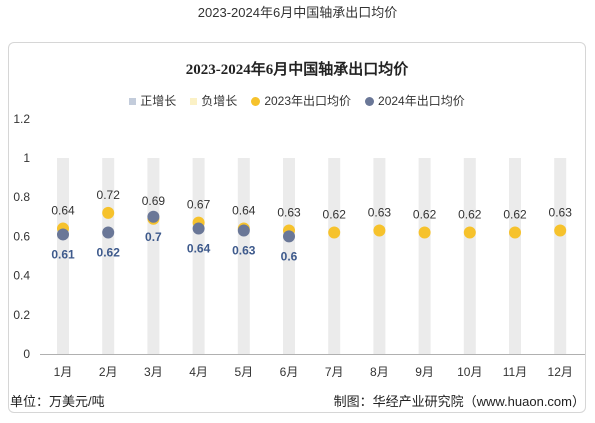 This screenshot has height=423, width=595. I want to click on legend-item-series-2023: 2023年出口均价, so click(301, 101).